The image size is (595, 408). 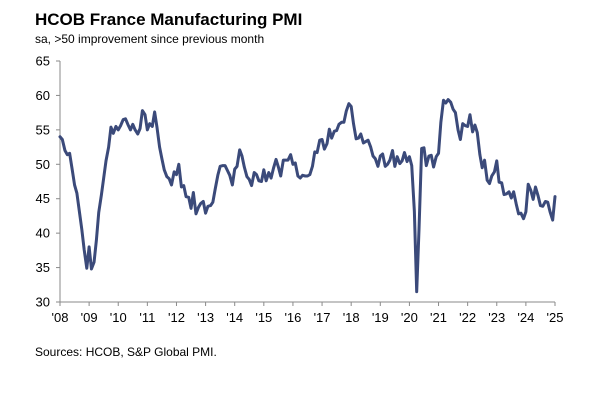 I want to click on x-tick-label: '24, so click(x=525, y=317).